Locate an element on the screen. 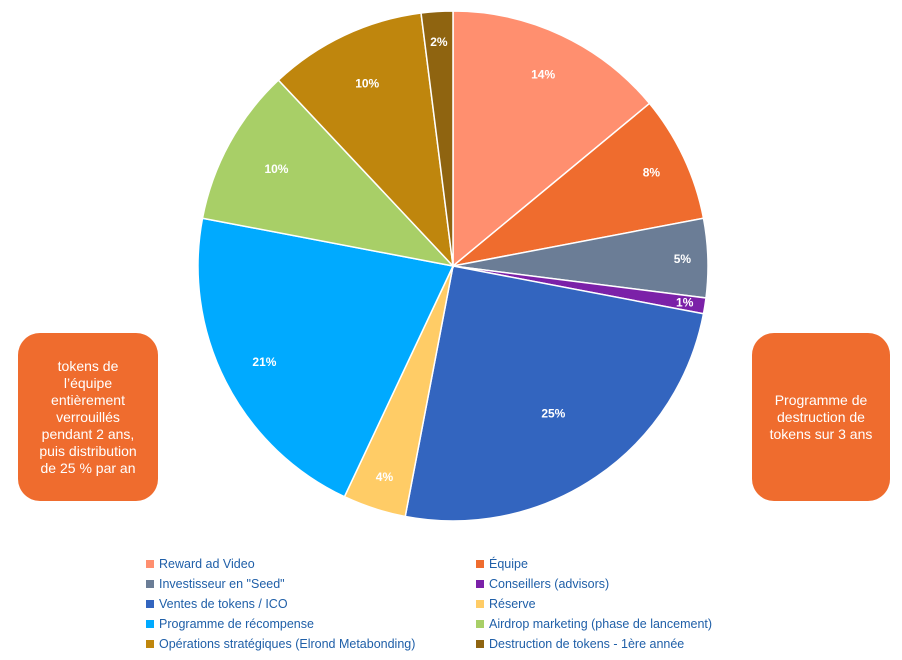 This screenshot has height=660, width=902. slice-label: 25% is located at coordinates (553, 414).